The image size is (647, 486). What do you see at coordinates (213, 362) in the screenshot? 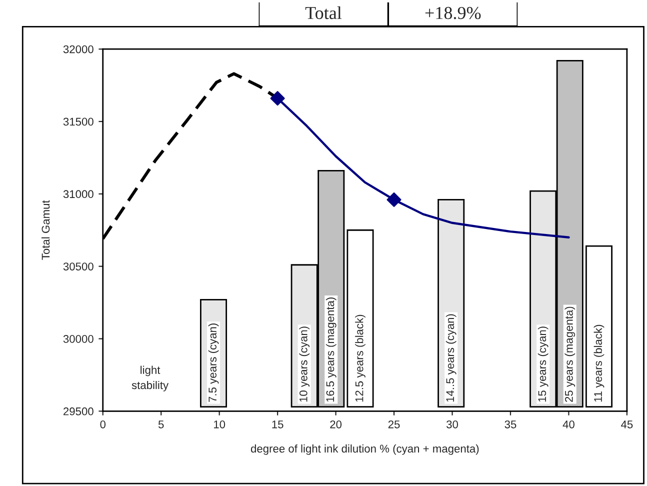
I see `annotation: 7.5 years (cyan)` at bounding box center [213, 362].